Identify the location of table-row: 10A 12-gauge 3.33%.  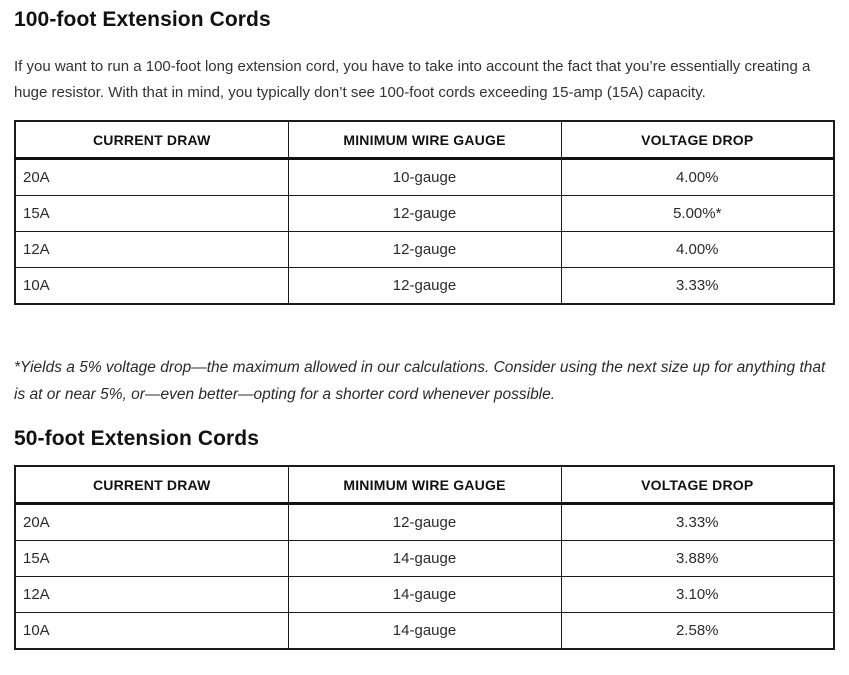
(424, 286).